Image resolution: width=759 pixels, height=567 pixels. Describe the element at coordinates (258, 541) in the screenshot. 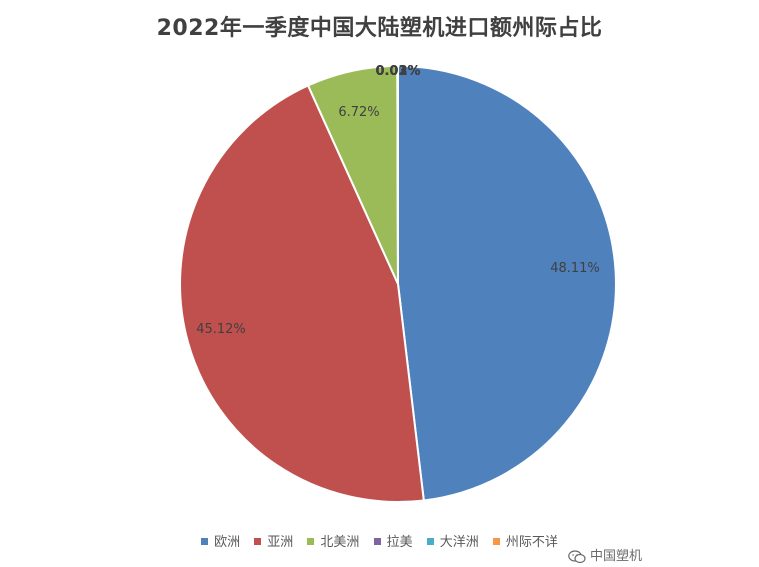

I see `legend-swatch-asia` at that location.